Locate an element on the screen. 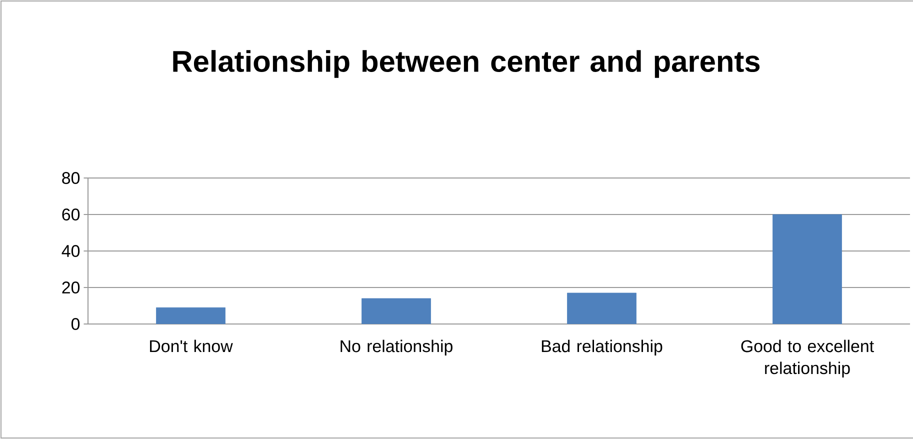 This screenshot has height=439, width=913. x-tick-label: Good to excellent relationship is located at coordinates (807, 359).